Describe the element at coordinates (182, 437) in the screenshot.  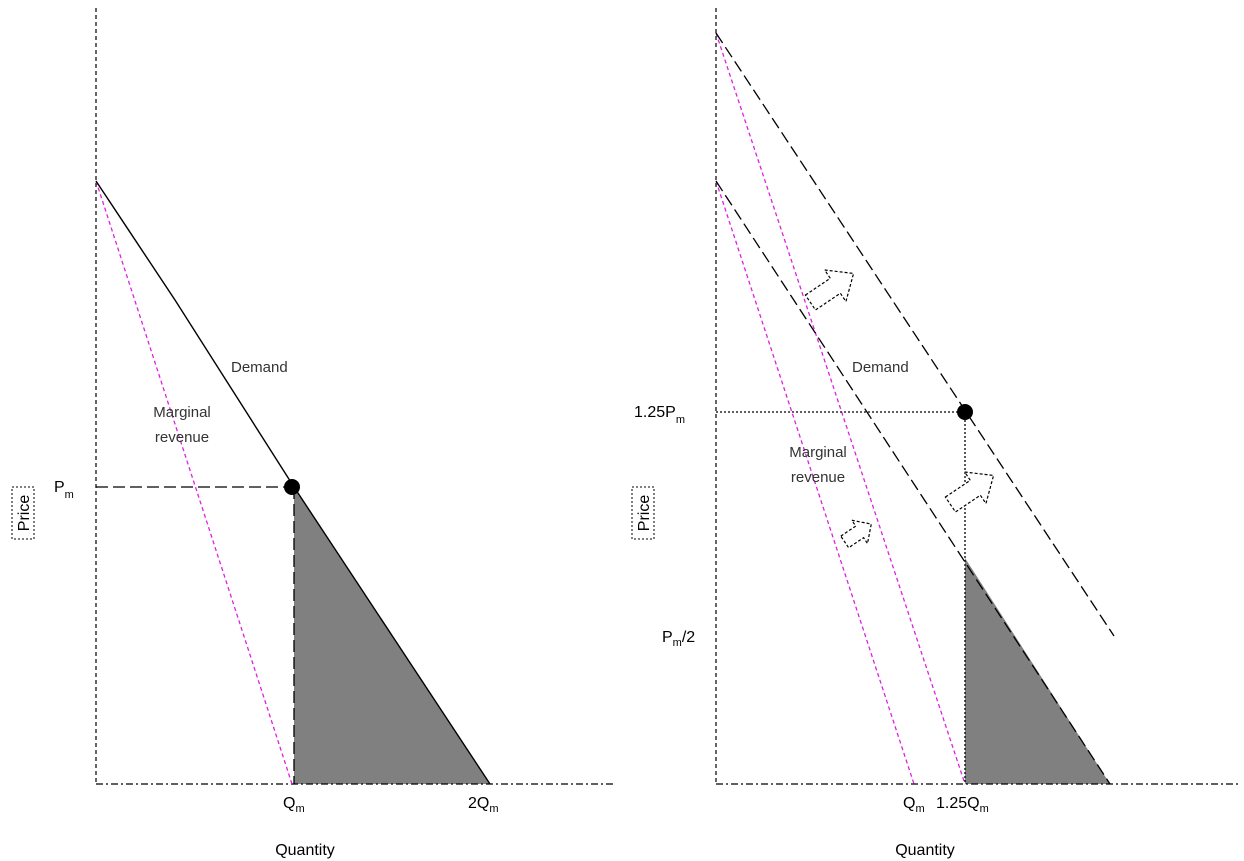
I see `left-mr-label-line2: revenue` at that location.